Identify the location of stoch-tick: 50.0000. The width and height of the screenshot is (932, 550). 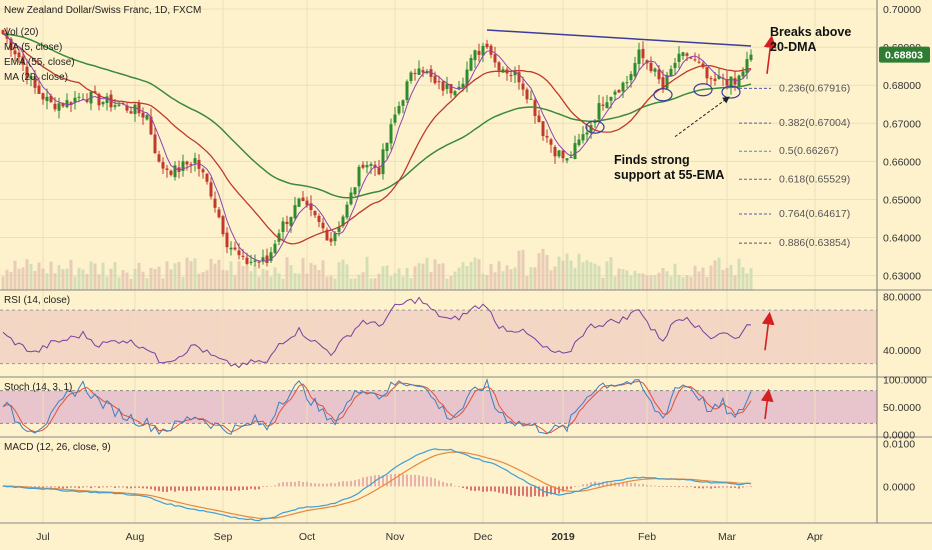
(902, 408).